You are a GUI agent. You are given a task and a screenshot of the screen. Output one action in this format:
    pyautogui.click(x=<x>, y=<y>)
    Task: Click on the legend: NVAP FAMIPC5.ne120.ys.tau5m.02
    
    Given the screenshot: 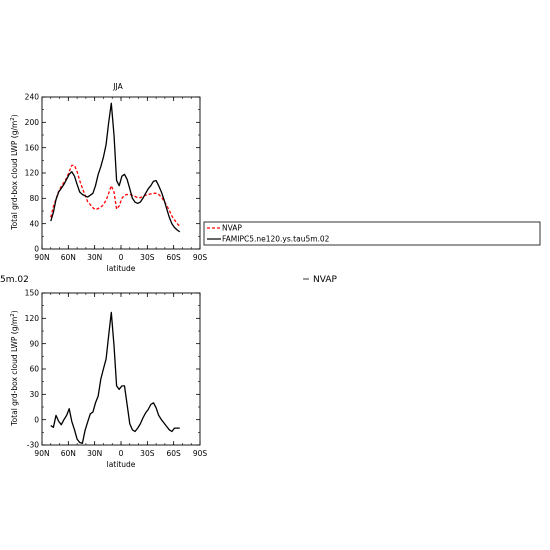 What is the action you would take?
    pyautogui.click(x=372, y=233)
    